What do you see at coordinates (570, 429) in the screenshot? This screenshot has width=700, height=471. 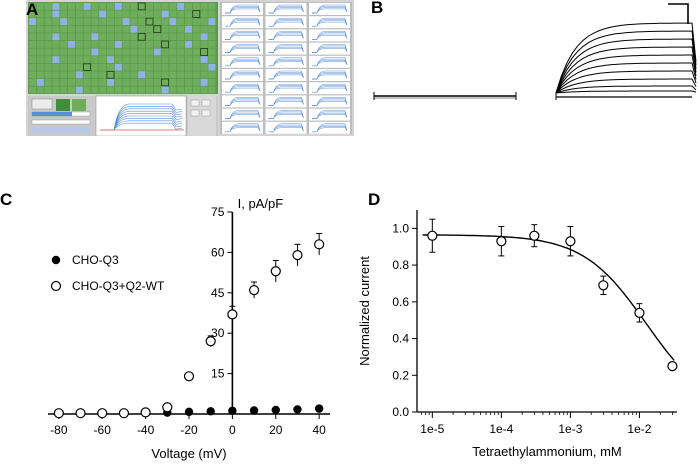 I see `x-tick-label: 1e-3` at bounding box center [570, 429].